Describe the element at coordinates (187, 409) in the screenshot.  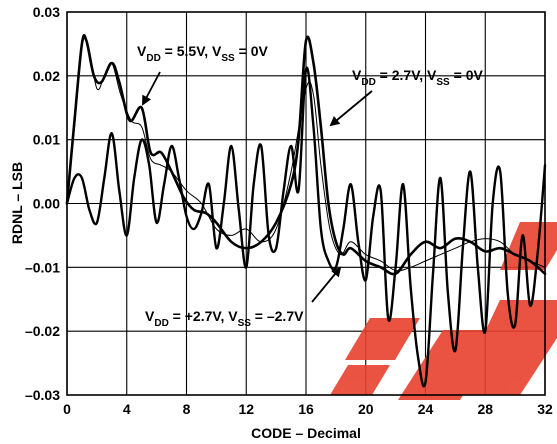
I see `x-tick-label: 8` at that location.